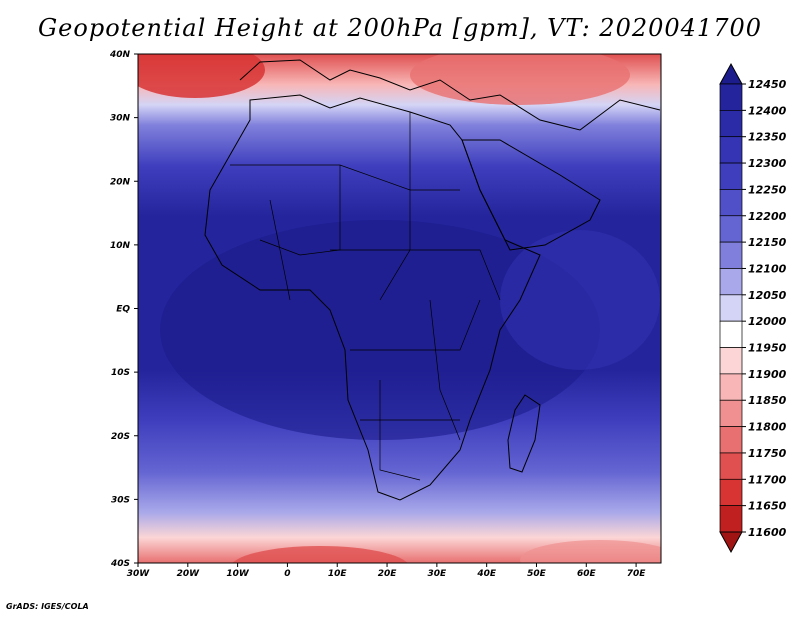 Image resolution: width=800 pixels, height=618 pixels. I want to click on high-north-west, so click(201, 76).